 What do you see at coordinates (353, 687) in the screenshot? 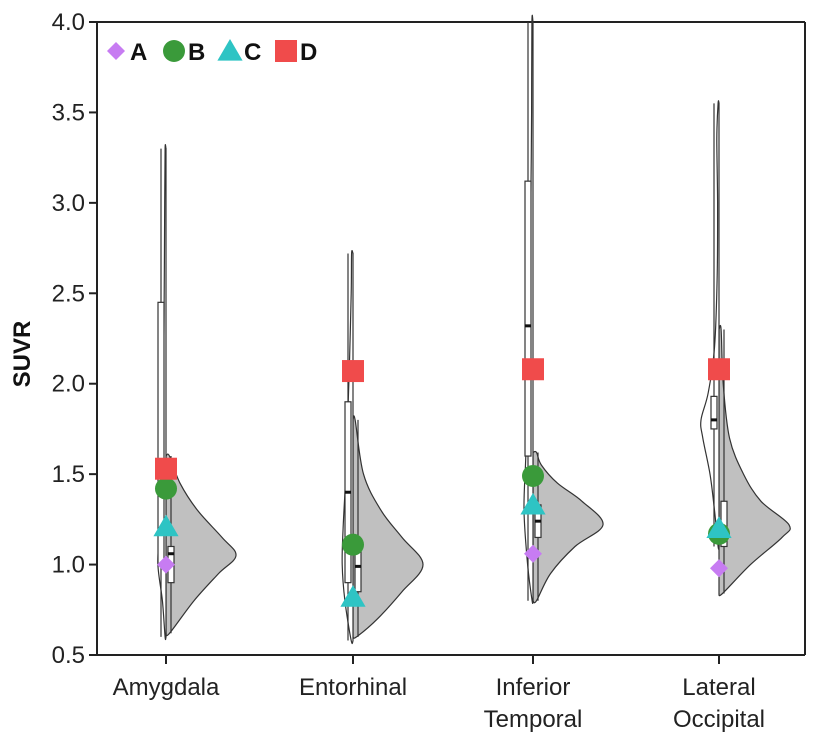
I see `x-tick-label-entorhinal: Entorhinal` at bounding box center [353, 687].